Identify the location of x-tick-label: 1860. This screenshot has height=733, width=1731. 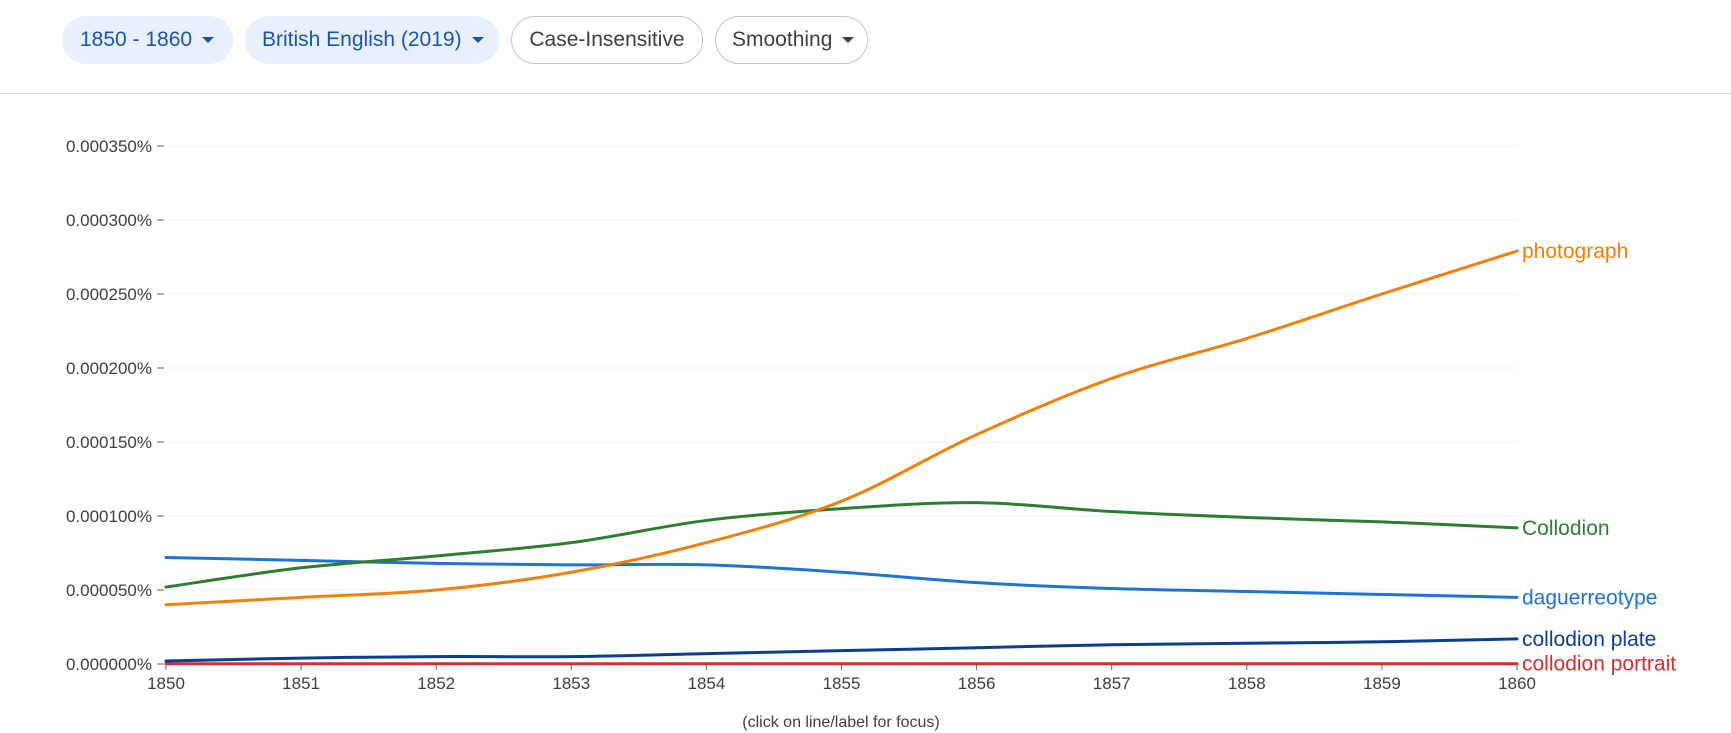
(1517, 683).